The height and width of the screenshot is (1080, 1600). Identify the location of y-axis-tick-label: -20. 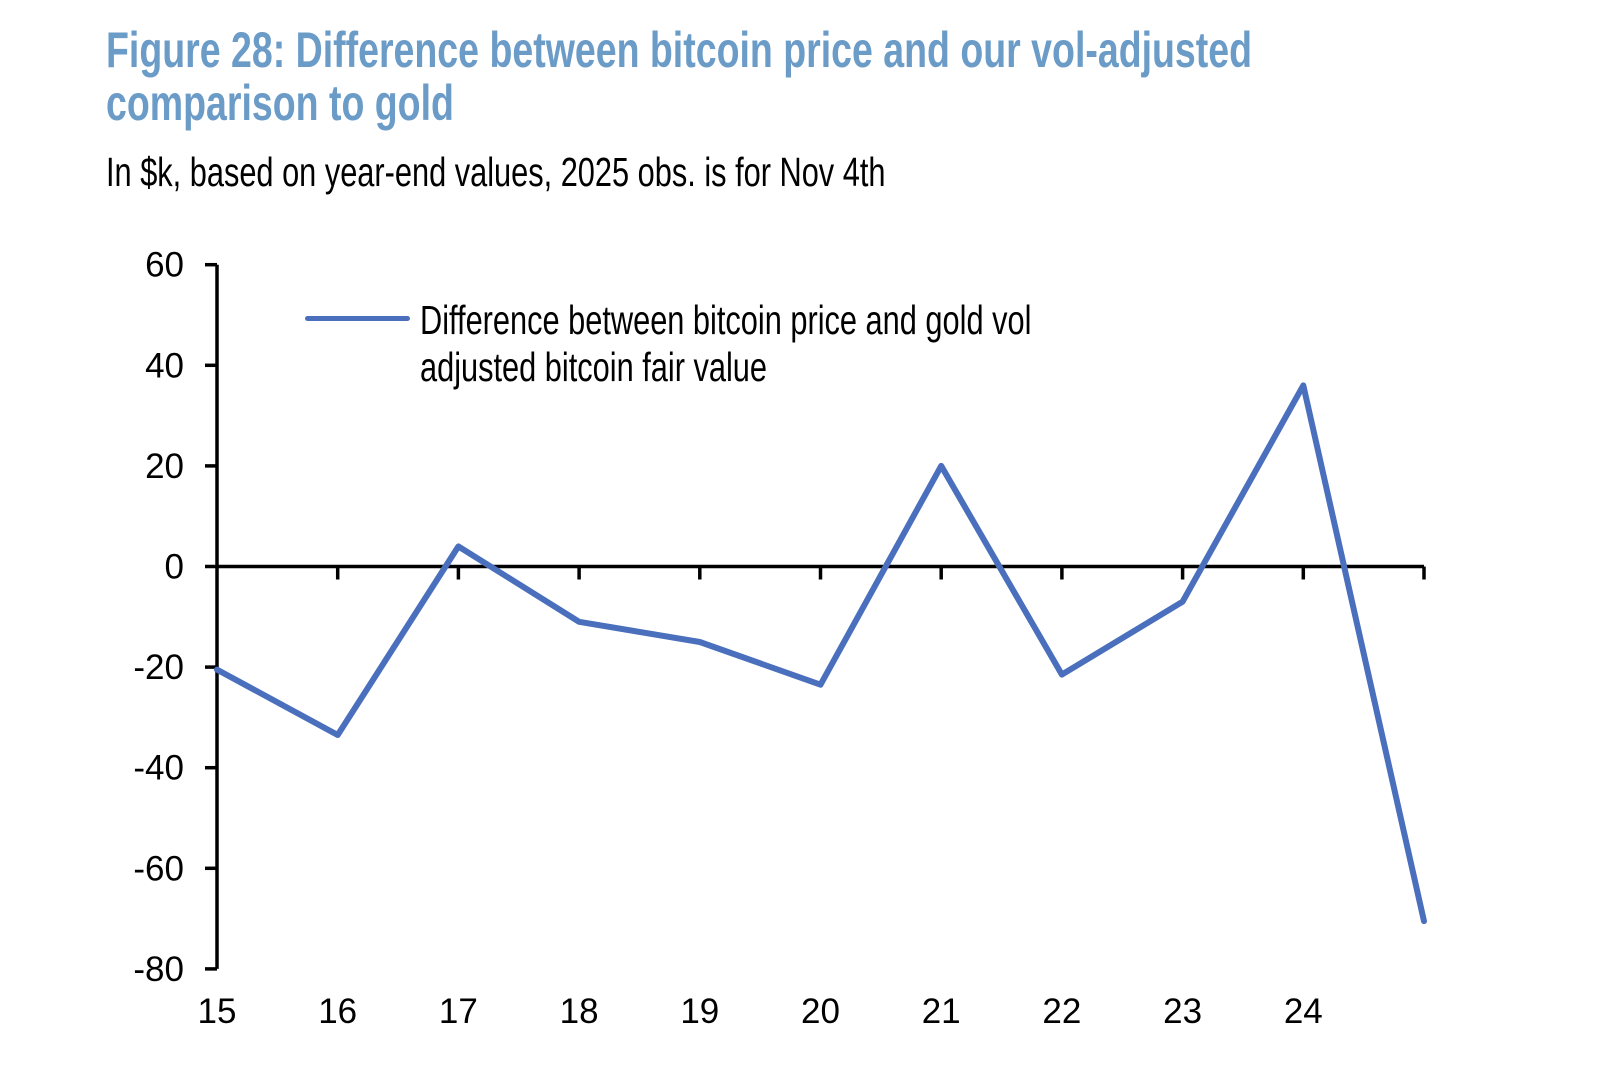
(158, 667).